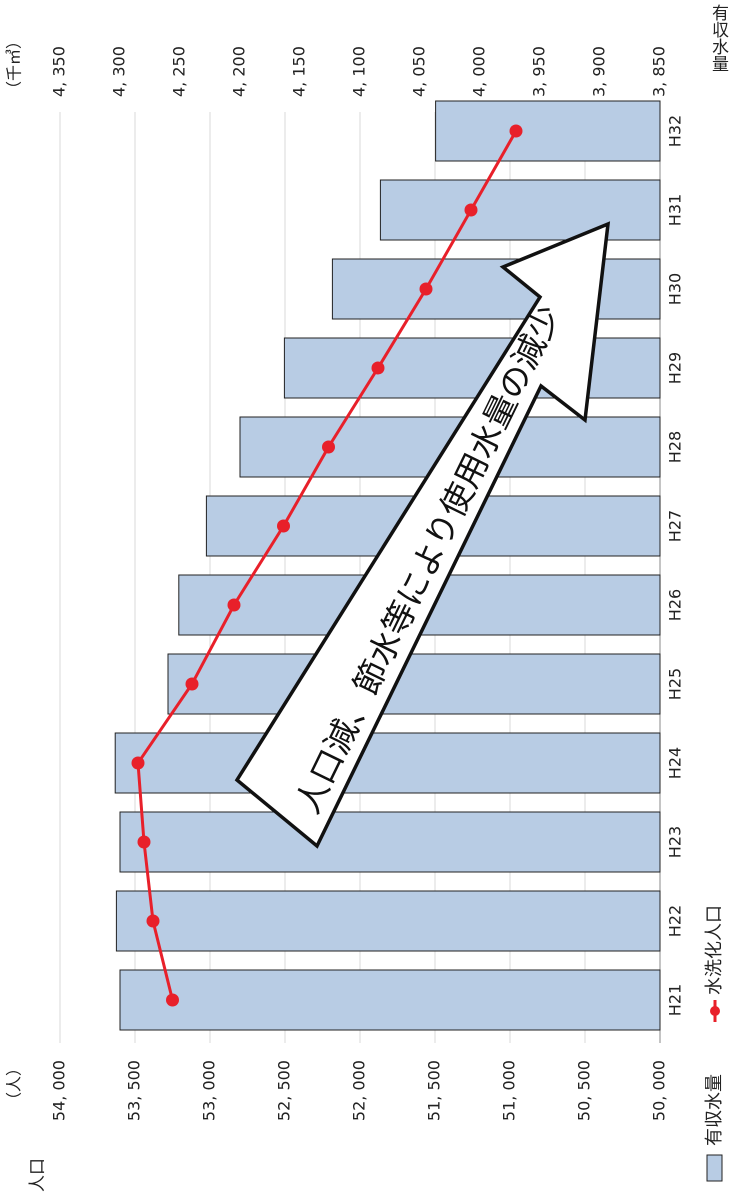  I want to click on primary-tick-label: 53, 500, so click(134, 1090).